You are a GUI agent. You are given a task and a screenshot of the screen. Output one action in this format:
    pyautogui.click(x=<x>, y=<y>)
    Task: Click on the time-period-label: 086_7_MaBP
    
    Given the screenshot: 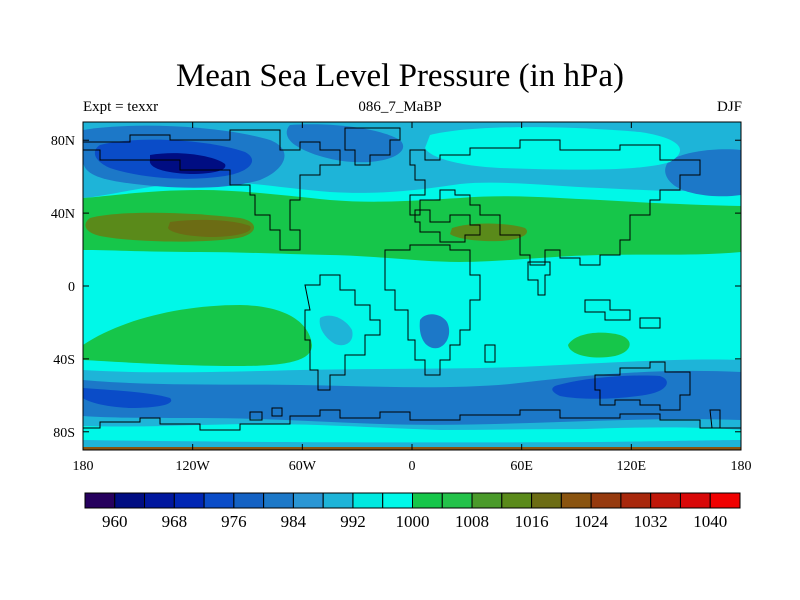 What is the action you would take?
    pyautogui.click(x=400, y=107)
    